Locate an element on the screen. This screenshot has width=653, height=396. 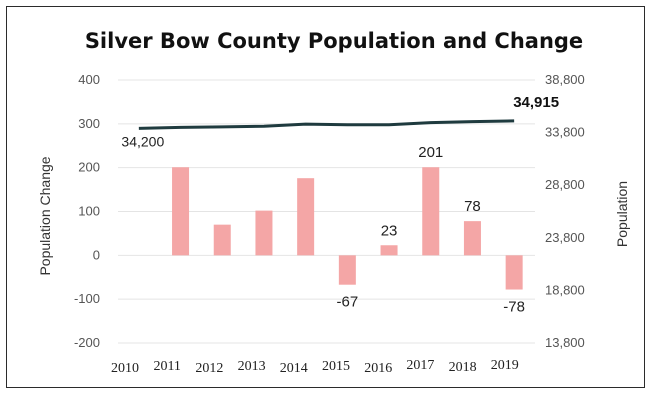
bar-data-label: -78 is located at coordinates (514, 307).